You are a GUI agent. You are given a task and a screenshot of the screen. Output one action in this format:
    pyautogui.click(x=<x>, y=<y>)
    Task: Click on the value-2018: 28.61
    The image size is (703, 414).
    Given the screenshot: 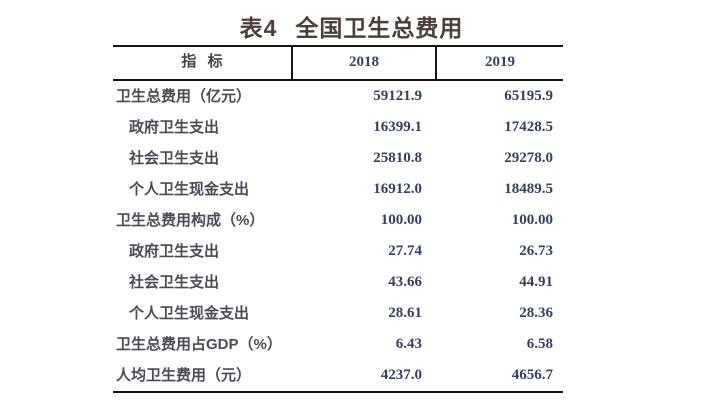 What is the action you would take?
    pyautogui.click(x=405, y=313)
    